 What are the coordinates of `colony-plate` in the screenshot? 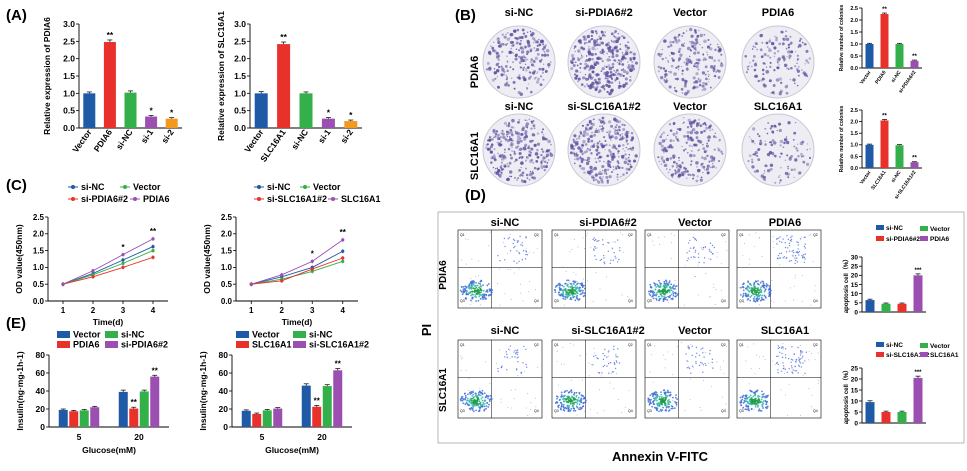 It's located at (519, 150).